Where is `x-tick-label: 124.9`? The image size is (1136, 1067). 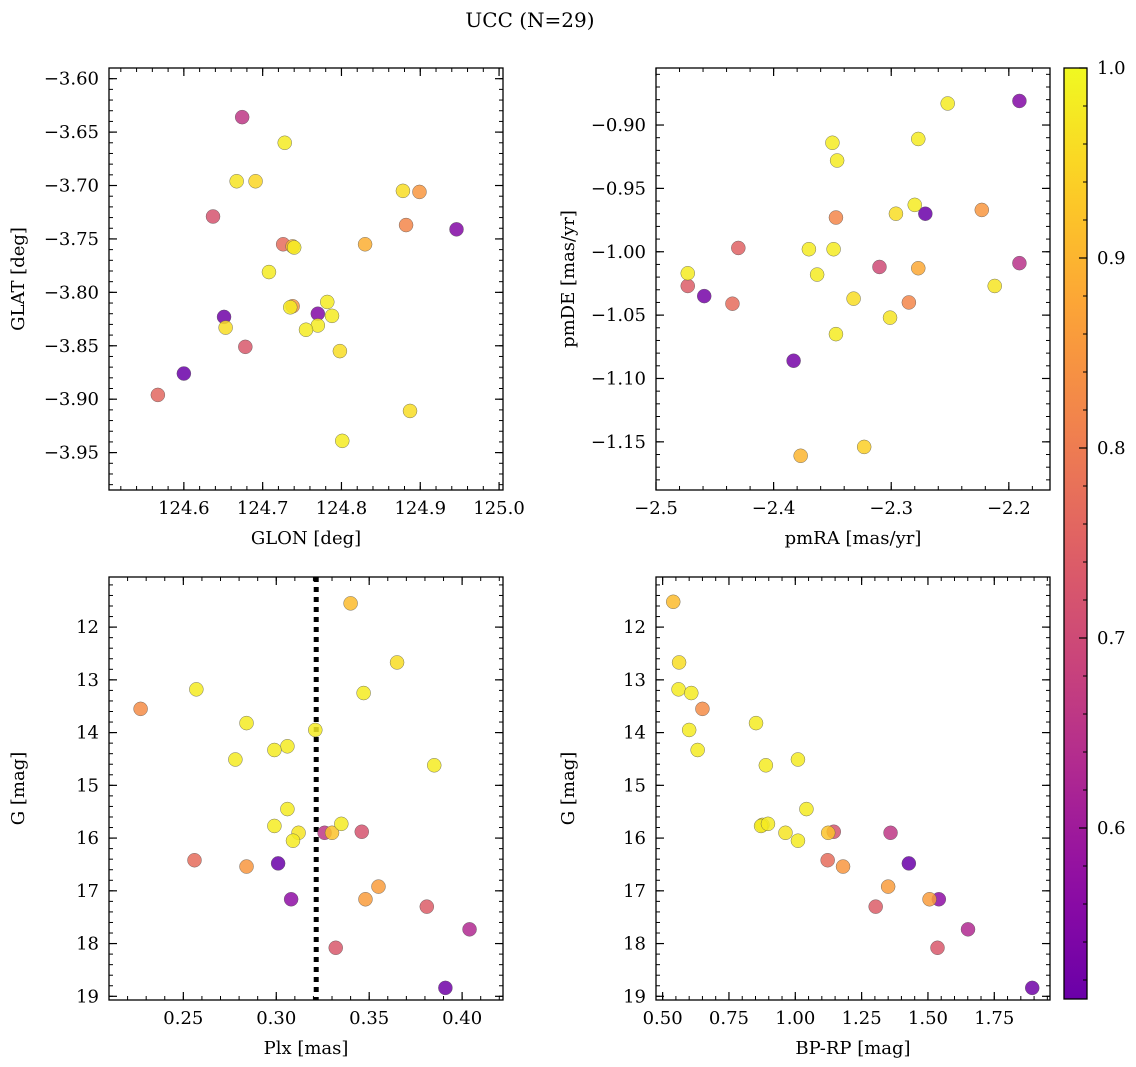
x-tick-label: 124.9 is located at coordinates (420, 508).